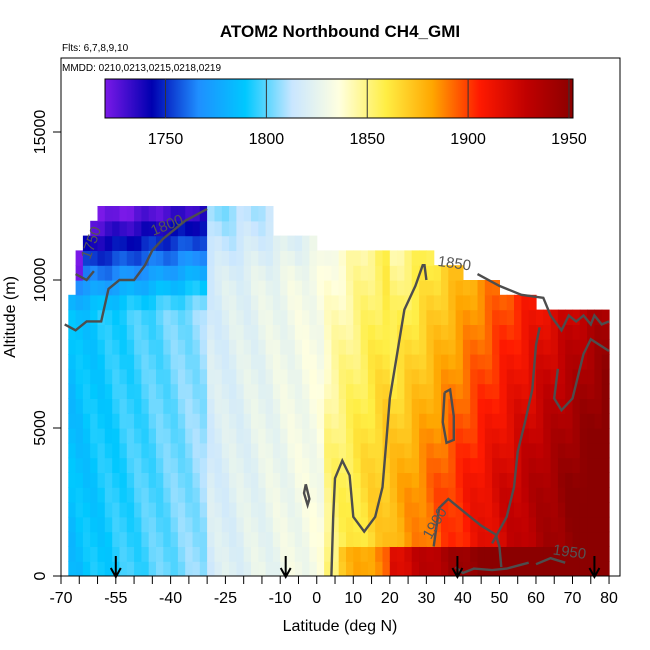  Describe the element at coordinates (569, 552) in the screenshot. I see `contour-label-1950: 1950` at that location.